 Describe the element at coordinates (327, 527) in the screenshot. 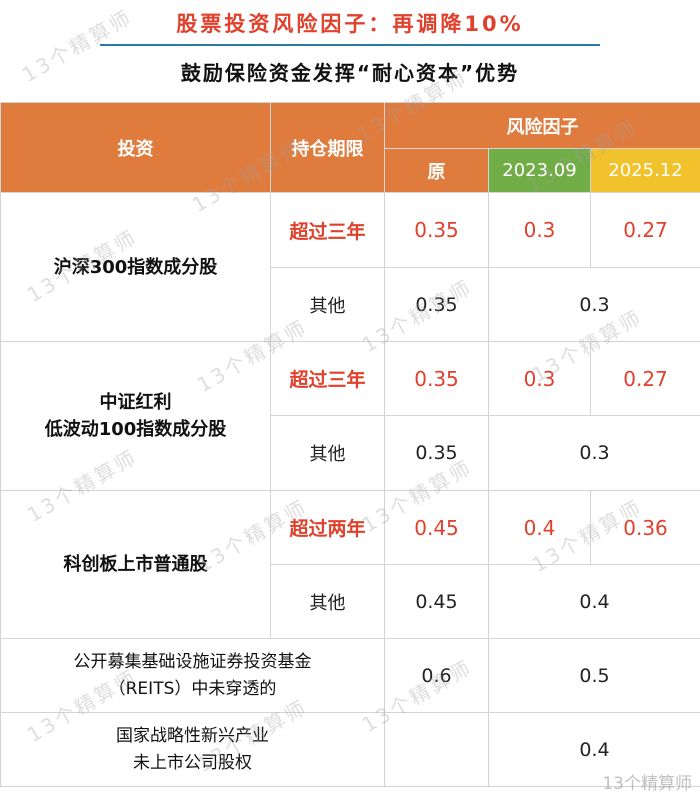

I see `holding-period-label: 超过两年` at that location.